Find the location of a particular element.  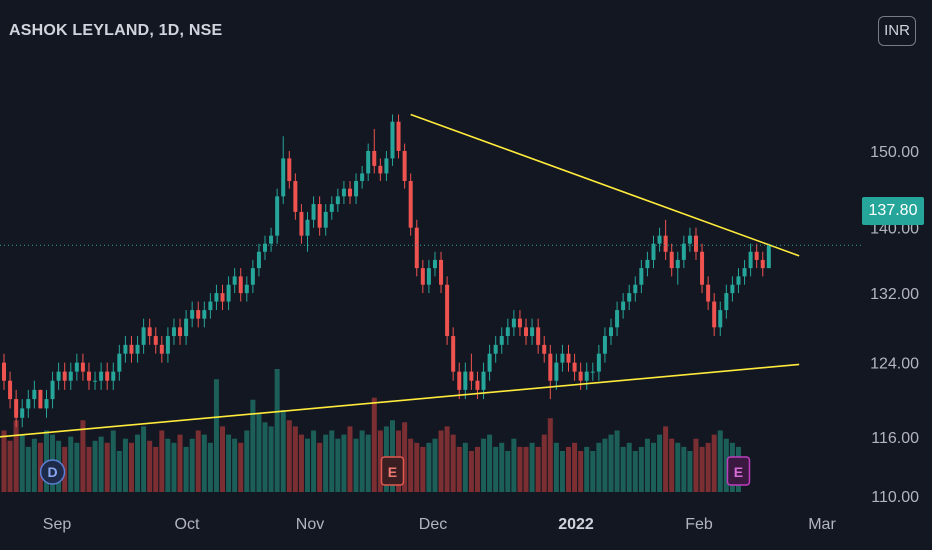

currency-button: INR is located at coordinates (897, 31).